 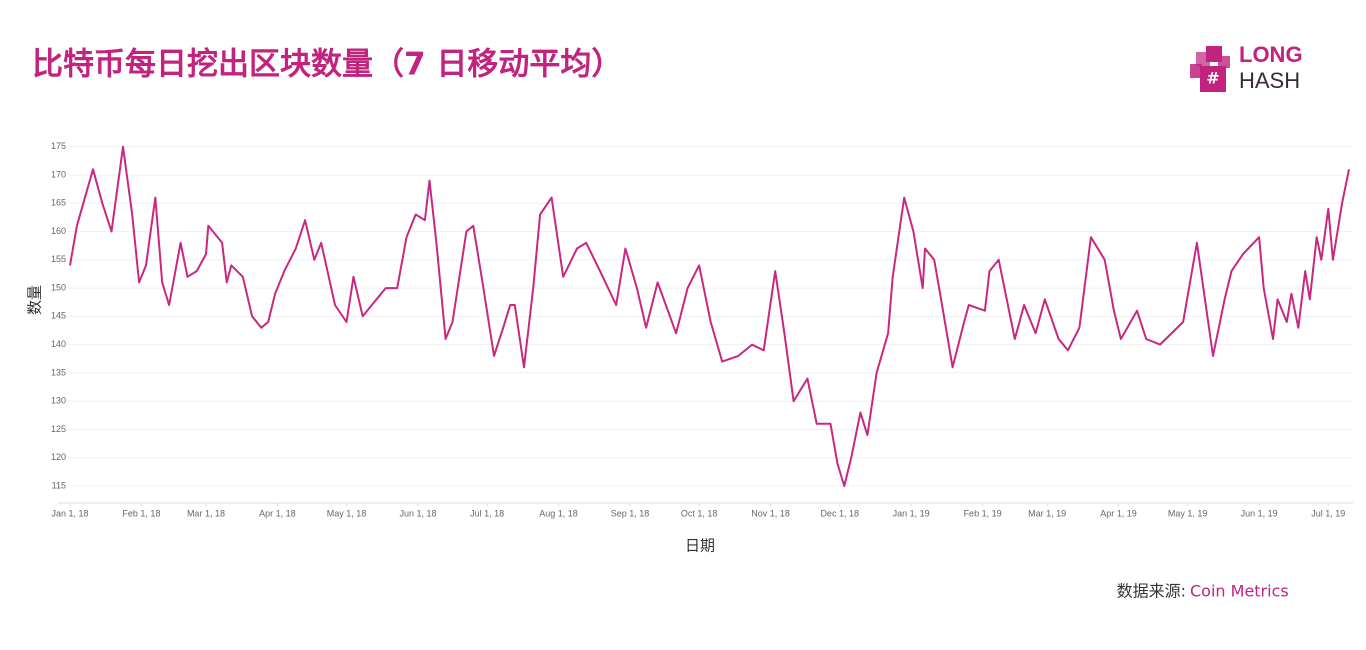 What do you see at coordinates (558, 513) in the screenshot?
I see `x-tick-label: Aug 1, 18` at bounding box center [558, 513].